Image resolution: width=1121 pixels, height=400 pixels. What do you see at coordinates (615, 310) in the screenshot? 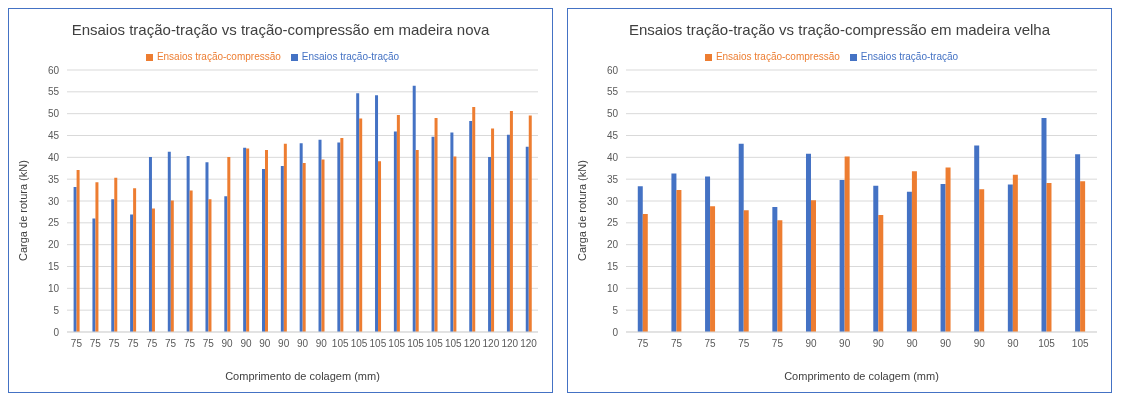
I see `y-tick-label: 5` at bounding box center [615, 310].